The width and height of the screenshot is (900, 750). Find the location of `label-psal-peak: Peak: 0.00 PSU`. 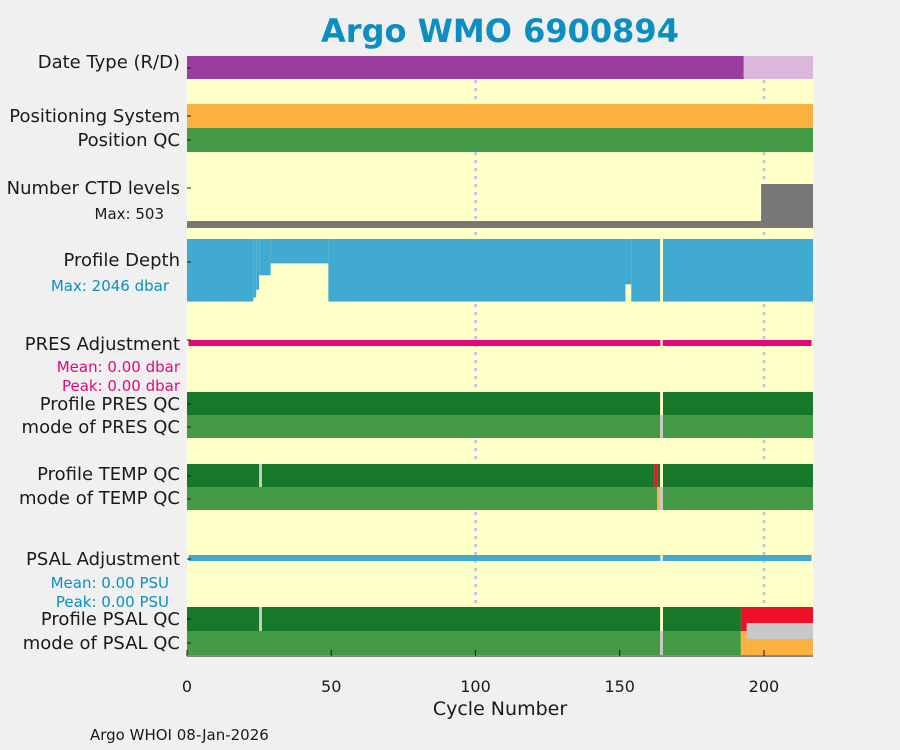

label-psal-peak: Peak: 0.00 PSU is located at coordinates (112, 602).